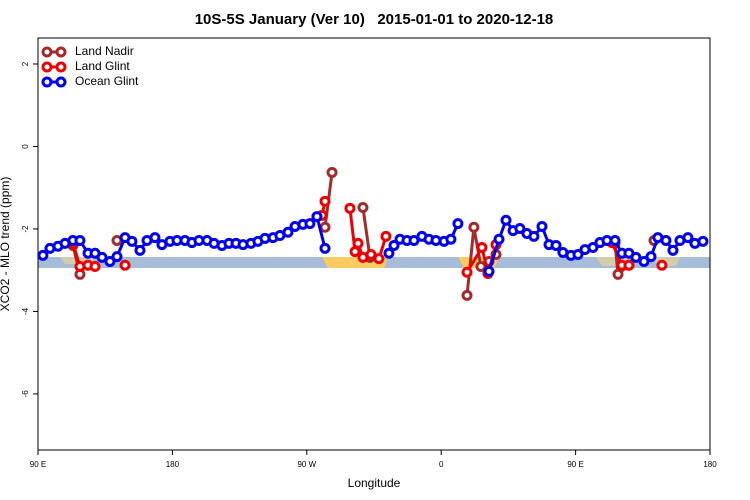  I want to click on x-axis-label: Longitude, so click(374, 483).